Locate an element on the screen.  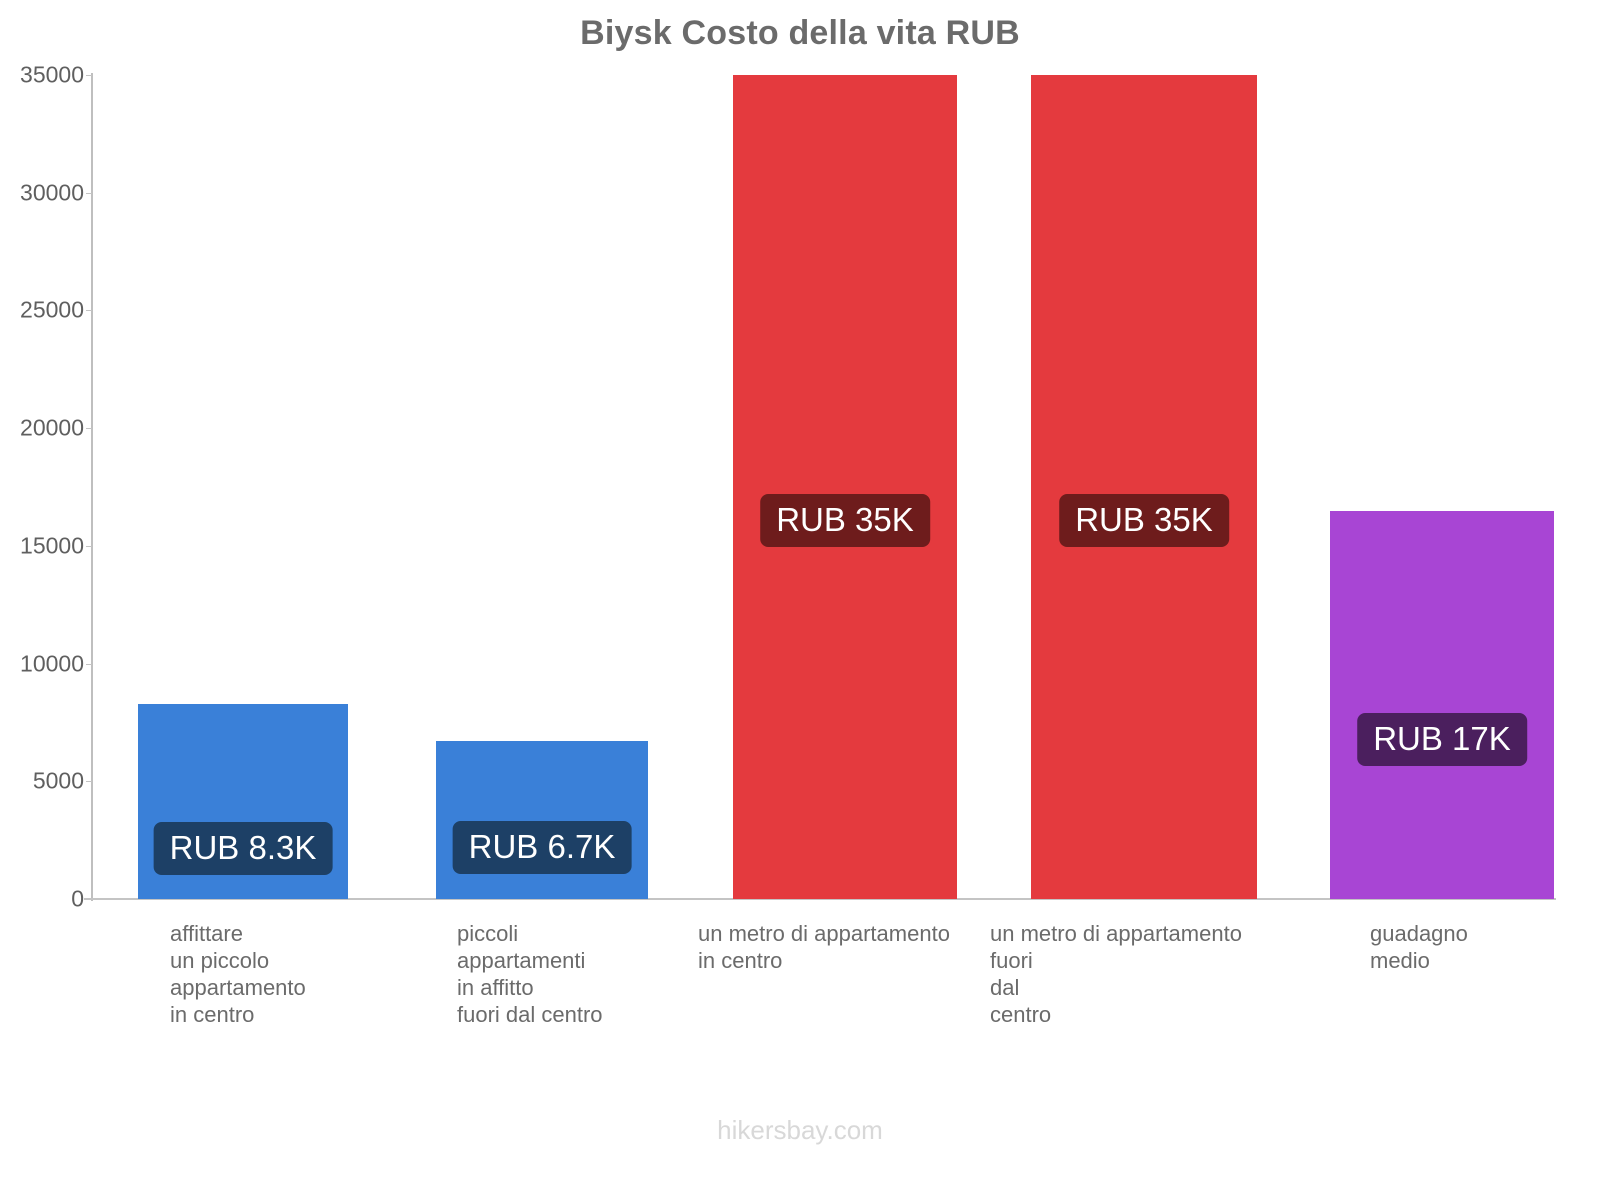
bar-value-label: RUB 17K is located at coordinates (1442, 739).